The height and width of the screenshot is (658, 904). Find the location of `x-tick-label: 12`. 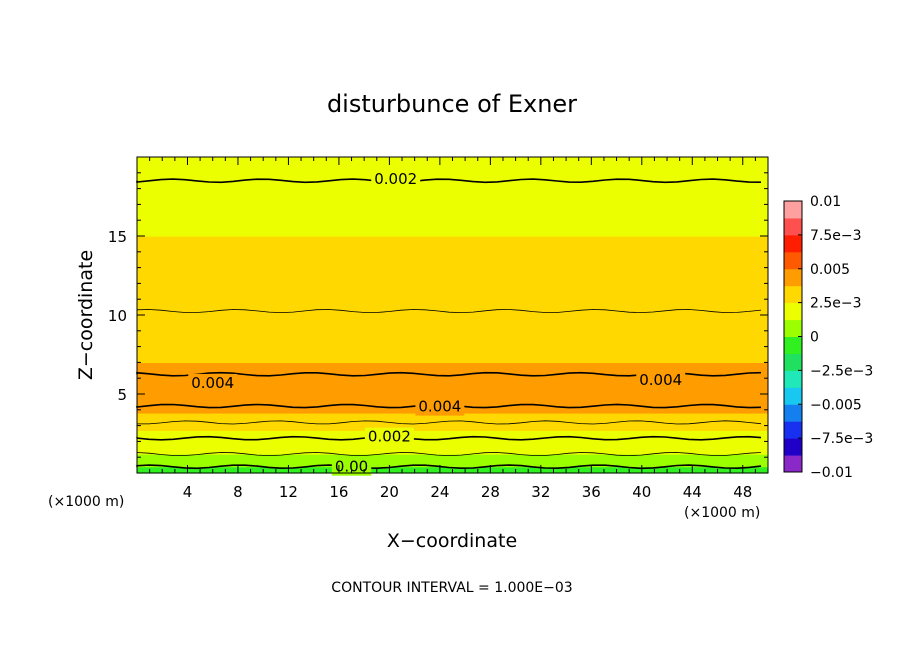

x-tick-label: 12 is located at coordinates (288, 492).